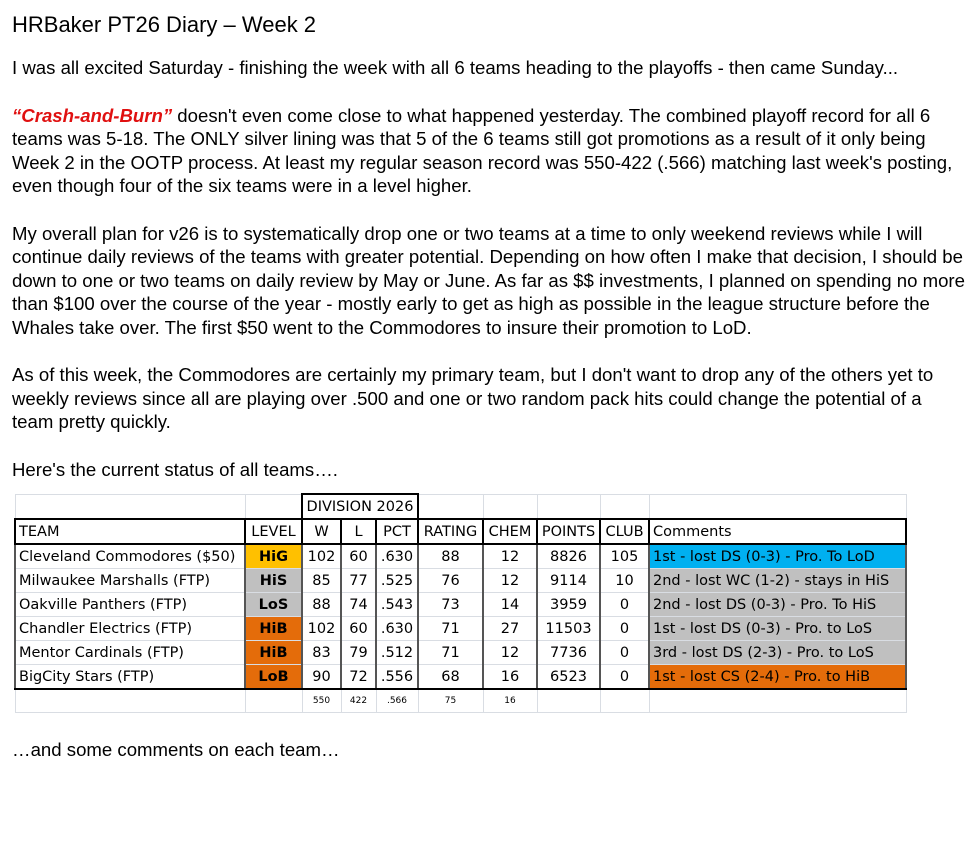  What do you see at coordinates (450, 531) in the screenshot?
I see `column-header: RATING` at bounding box center [450, 531].